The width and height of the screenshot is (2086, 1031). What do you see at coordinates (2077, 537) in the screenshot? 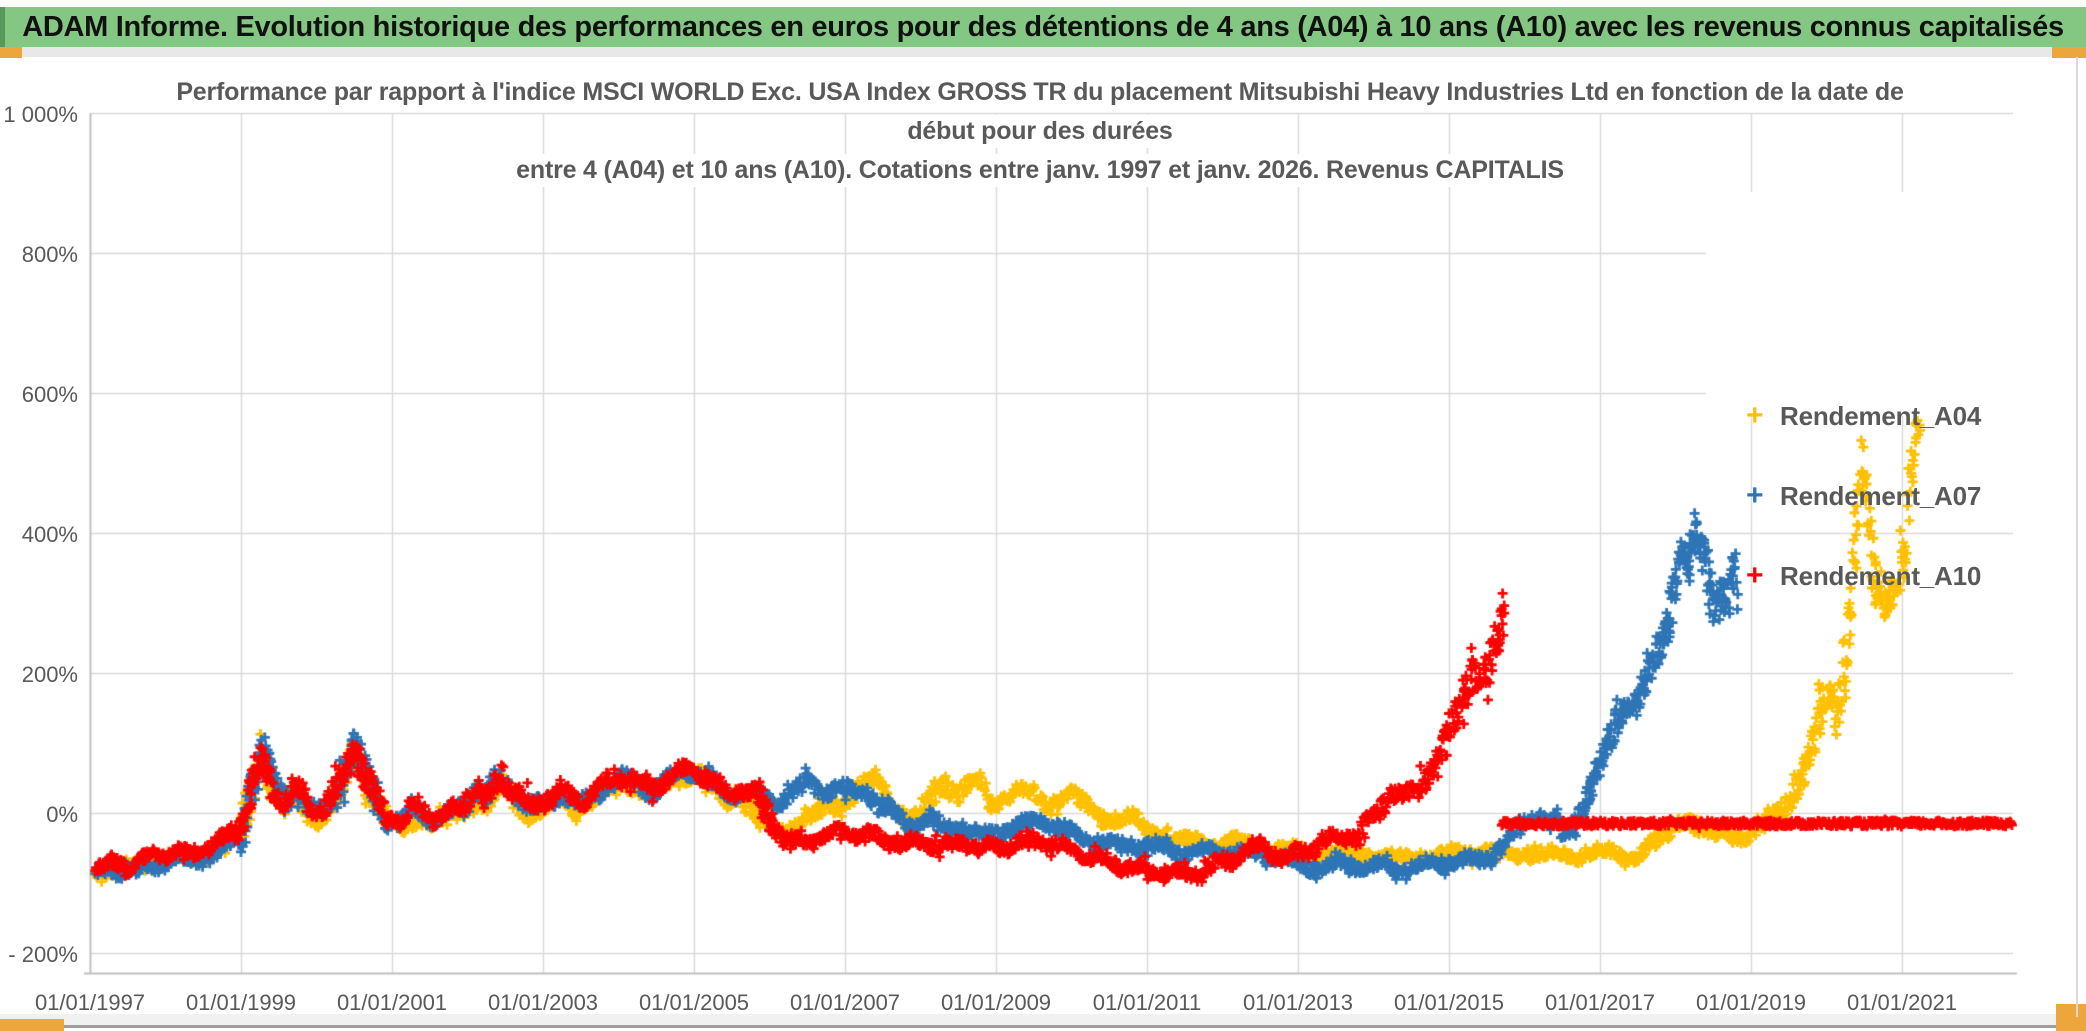
I see `chart-right-border` at bounding box center [2077, 537].